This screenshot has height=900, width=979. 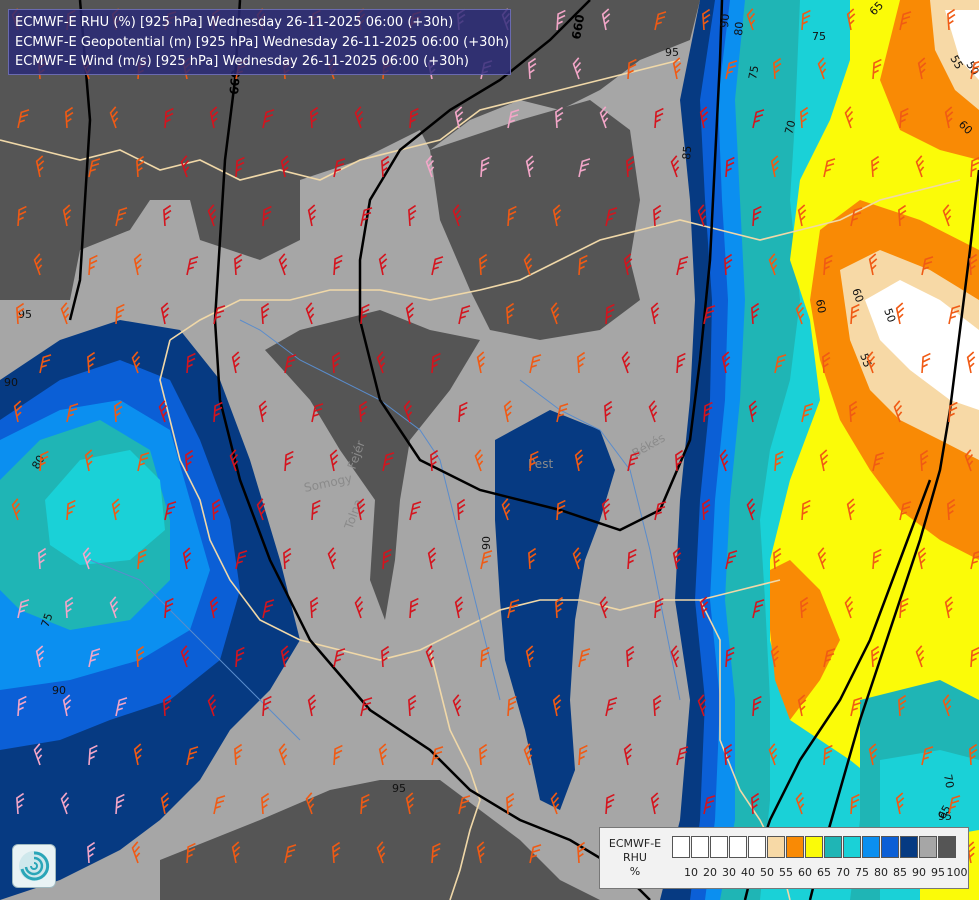 I want to click on rhu-contour-label: 85, so click(x=687, y=152).